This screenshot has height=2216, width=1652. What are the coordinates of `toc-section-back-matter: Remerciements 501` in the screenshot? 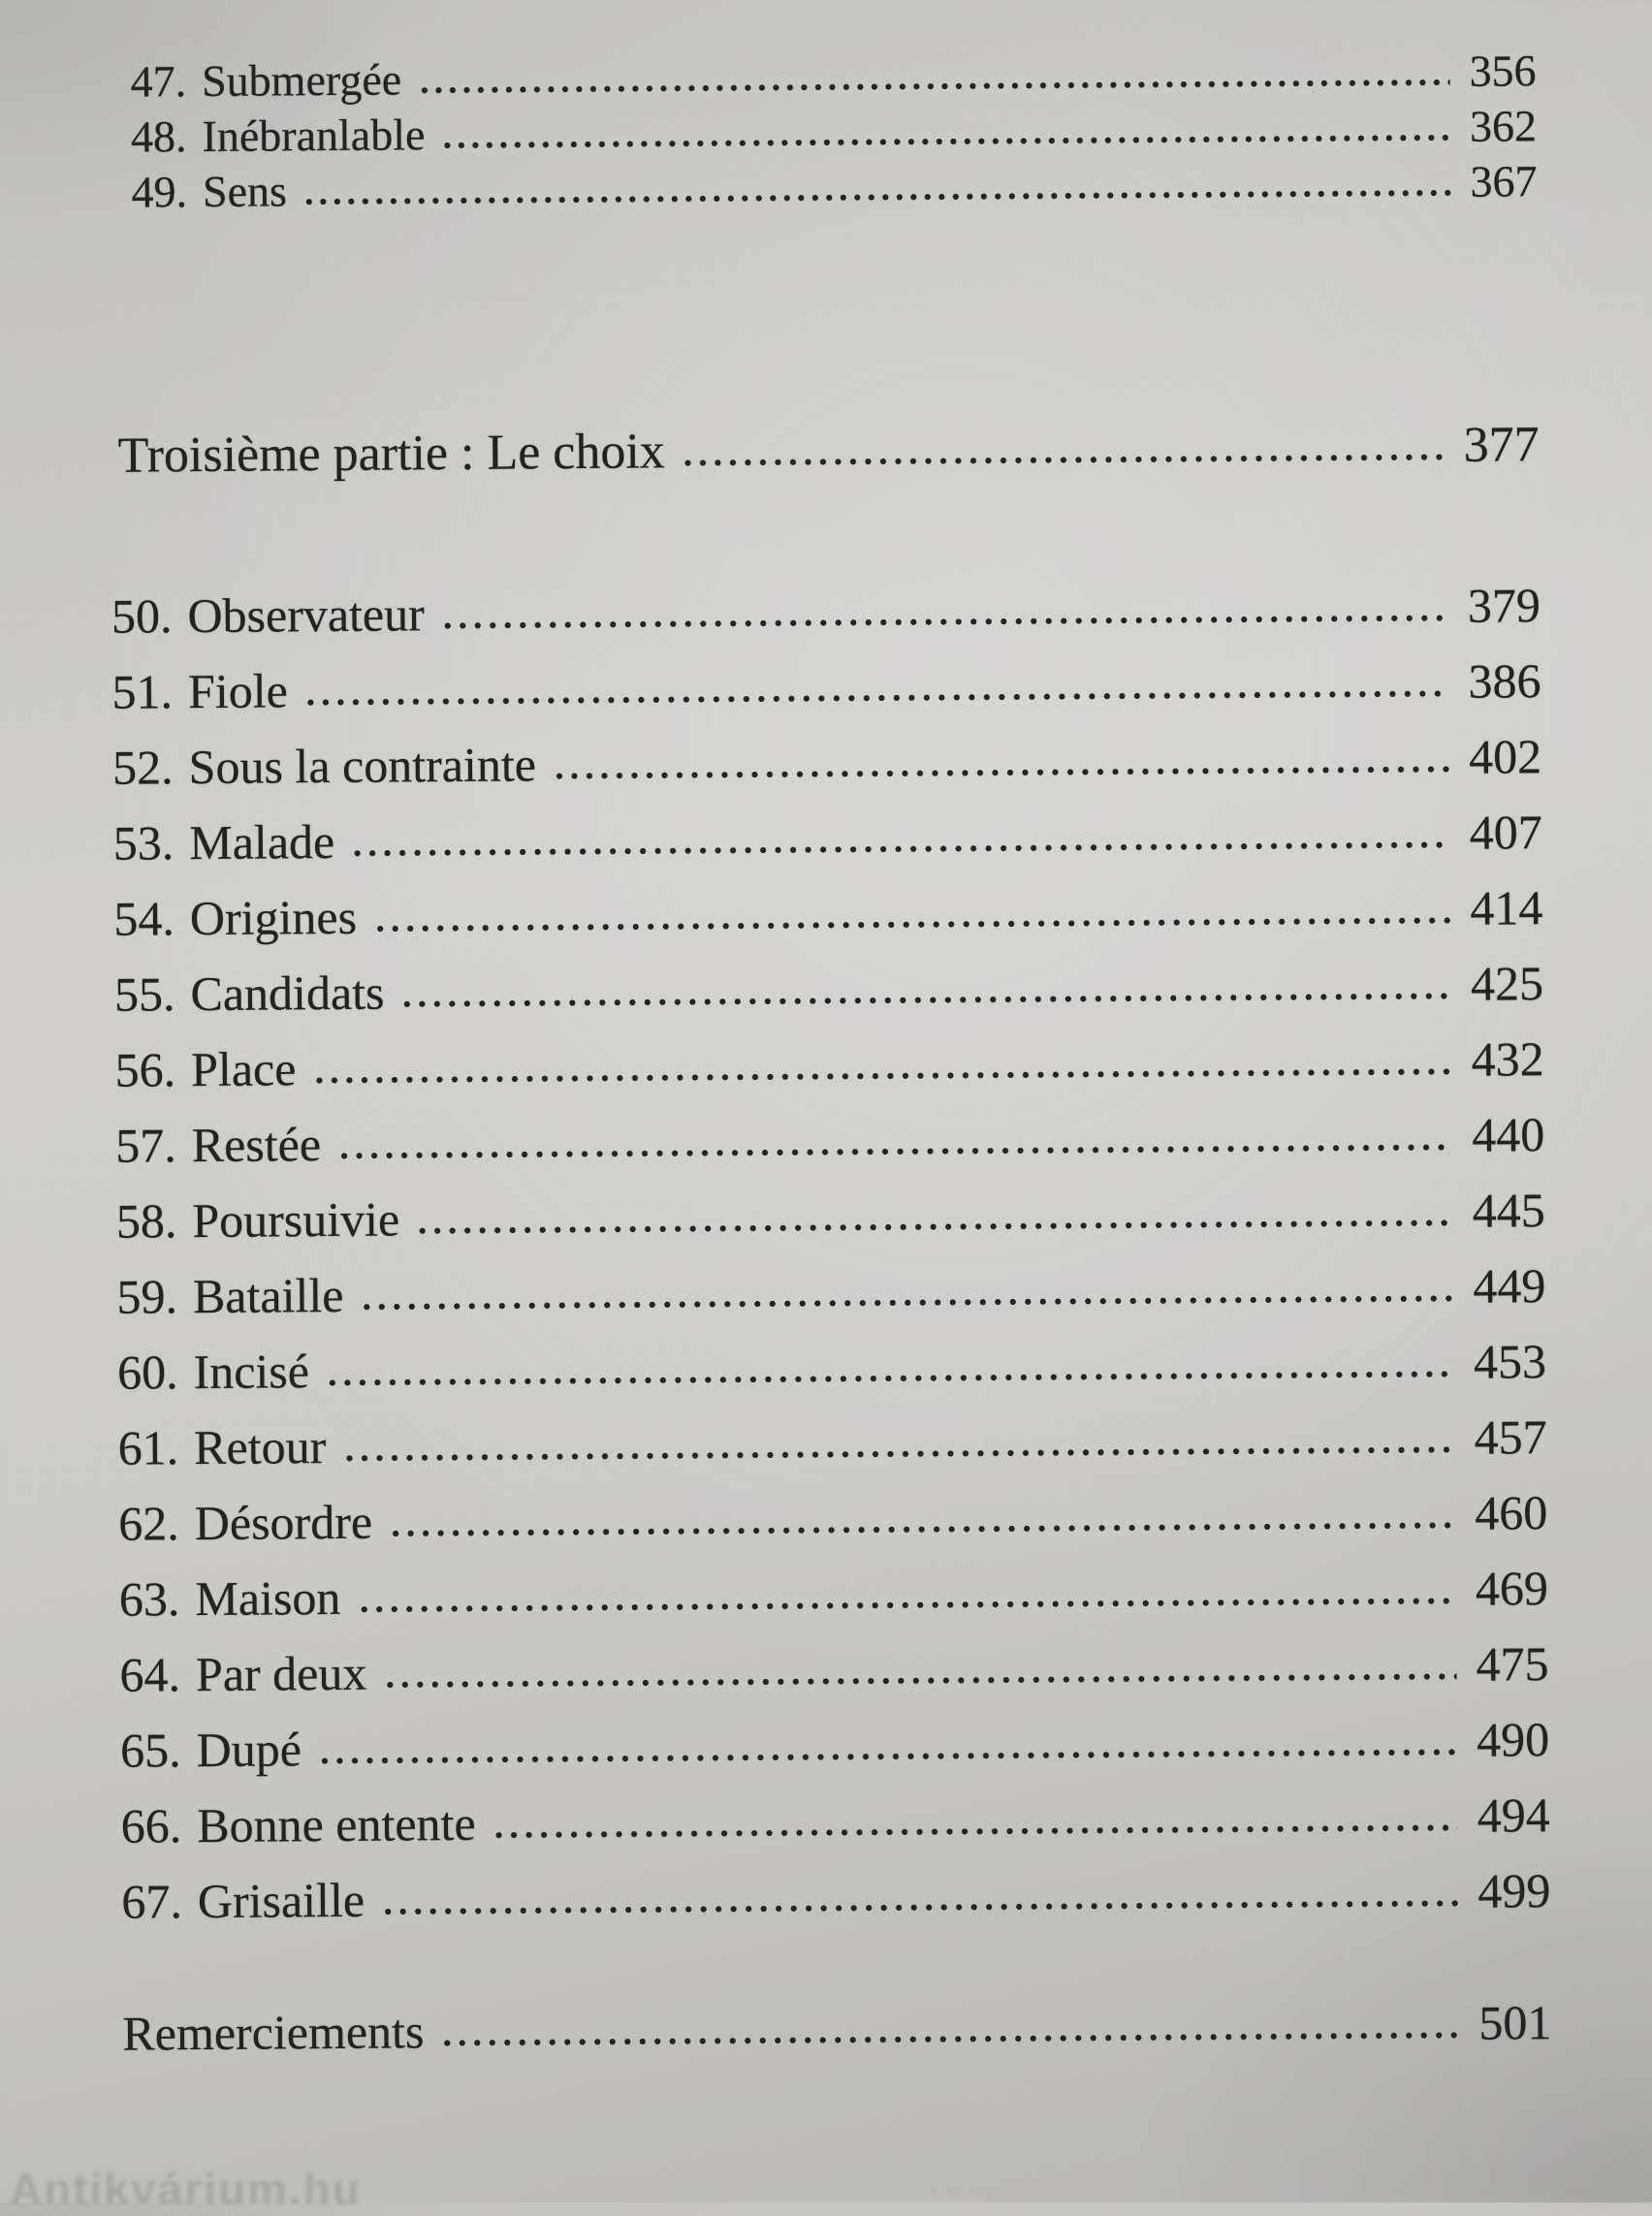 It's located at (837, 2039).